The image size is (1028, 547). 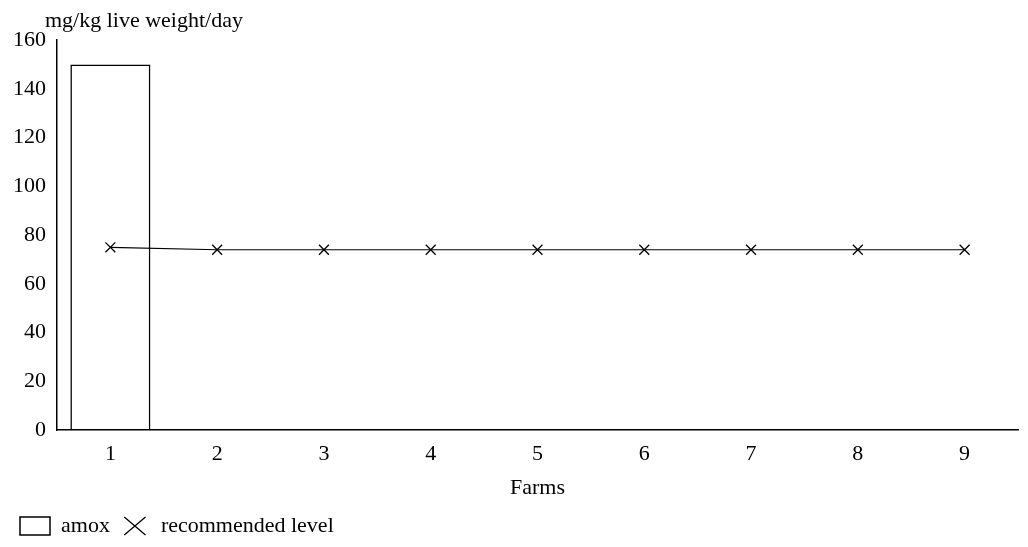 What do you see at coordinates (247, 524) in the screenshot?
I see `legend-label: recommended level` at bounding box center [247, 524].